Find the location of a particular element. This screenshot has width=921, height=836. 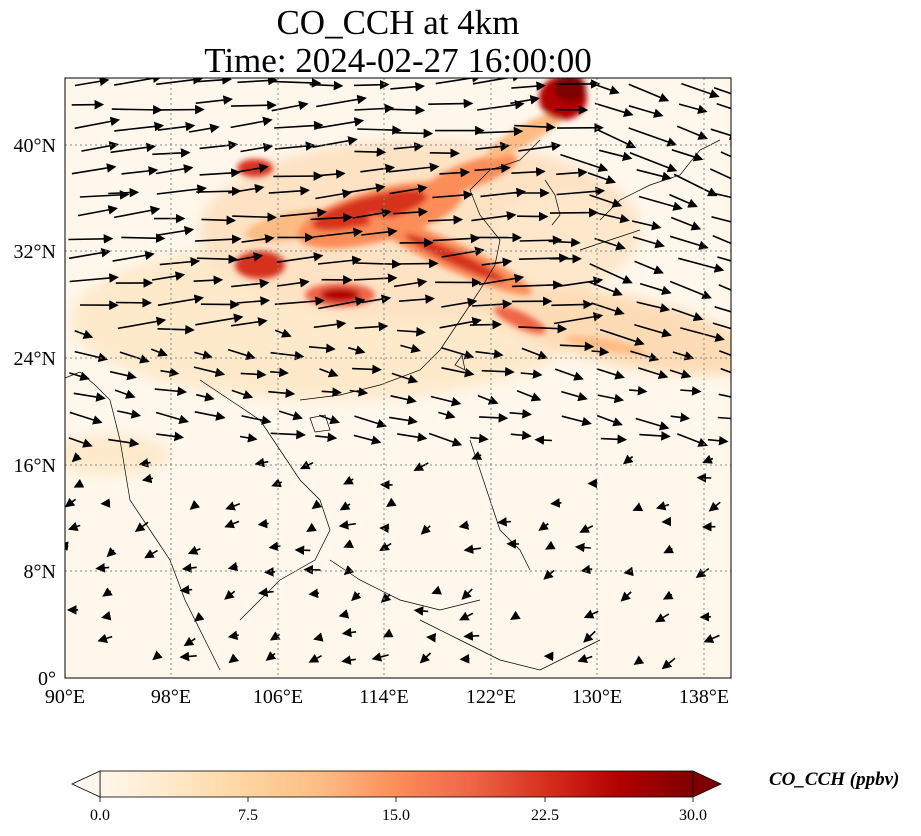

colorbar-tick: 15.0 is located at coordinates (396, 815).